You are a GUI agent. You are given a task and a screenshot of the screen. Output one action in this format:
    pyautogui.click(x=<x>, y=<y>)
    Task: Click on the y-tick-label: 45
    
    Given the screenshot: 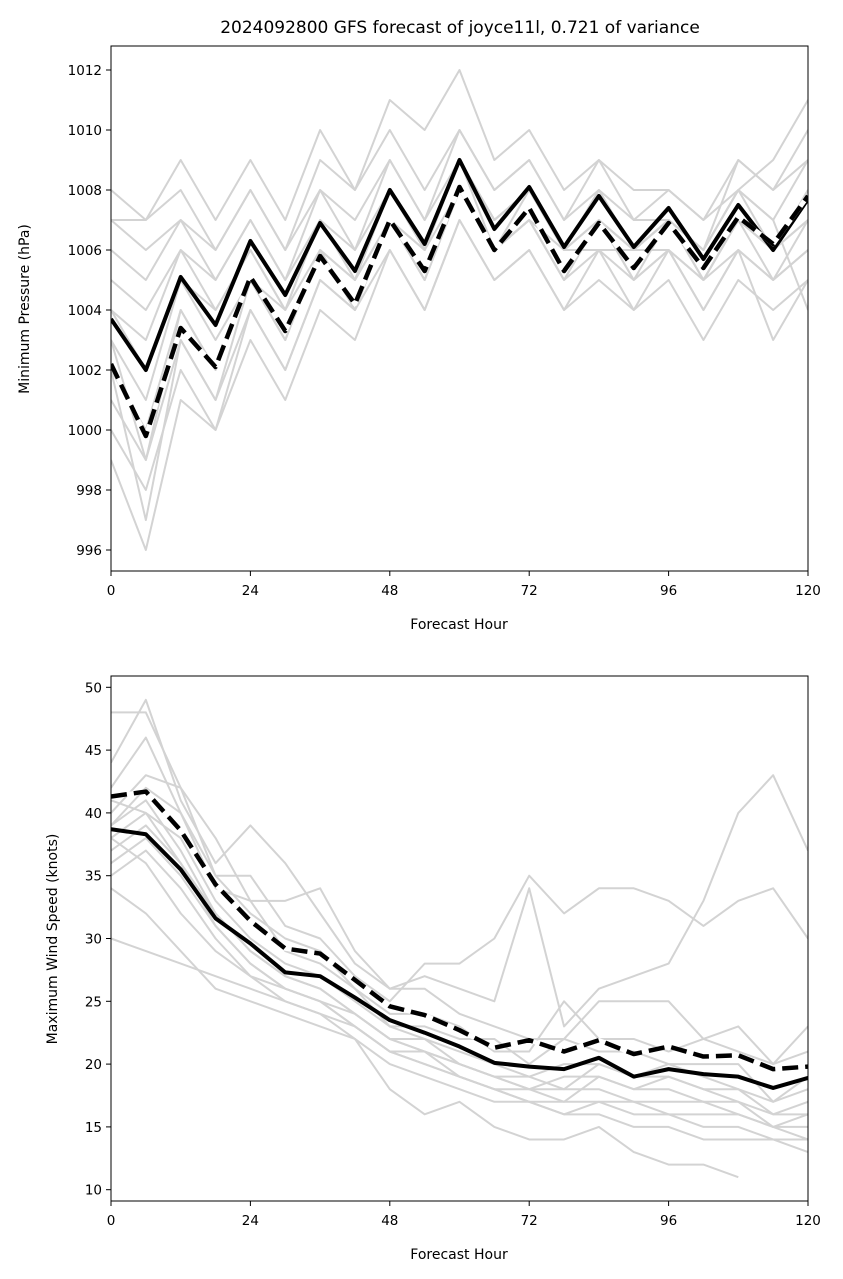 What is the action you would take?
    pyautogui.click(x=93, y=751)
    